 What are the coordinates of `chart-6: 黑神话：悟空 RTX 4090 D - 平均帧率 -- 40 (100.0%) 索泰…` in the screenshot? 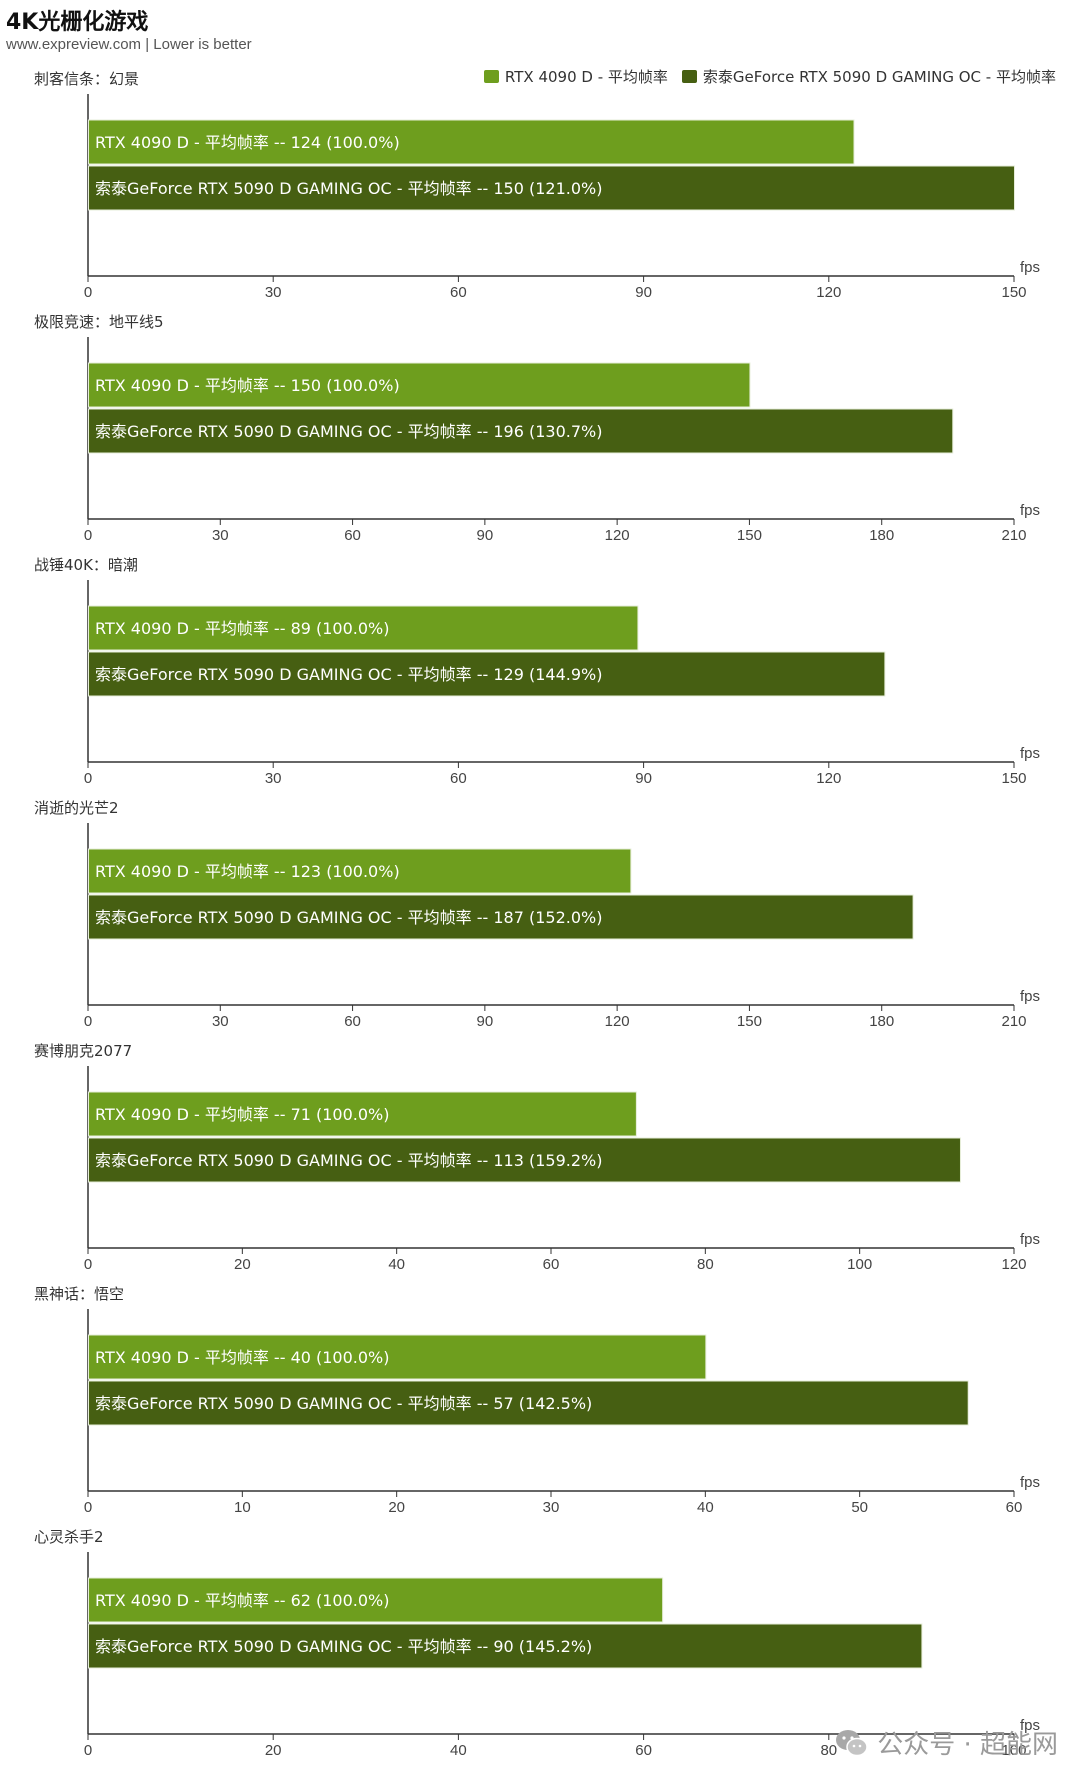 It's located at (537, 1400).